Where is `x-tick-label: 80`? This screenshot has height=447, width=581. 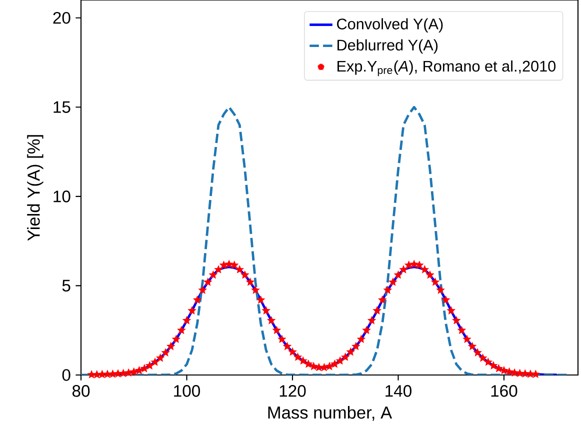 x-tick-label: 80 is located at coordinates (81, 391).